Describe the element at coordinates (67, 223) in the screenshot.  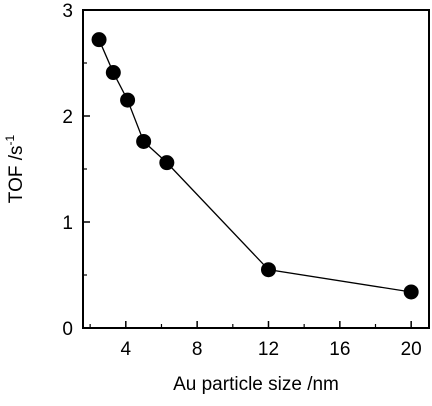
I see `y-tick-label: 1` at that location.